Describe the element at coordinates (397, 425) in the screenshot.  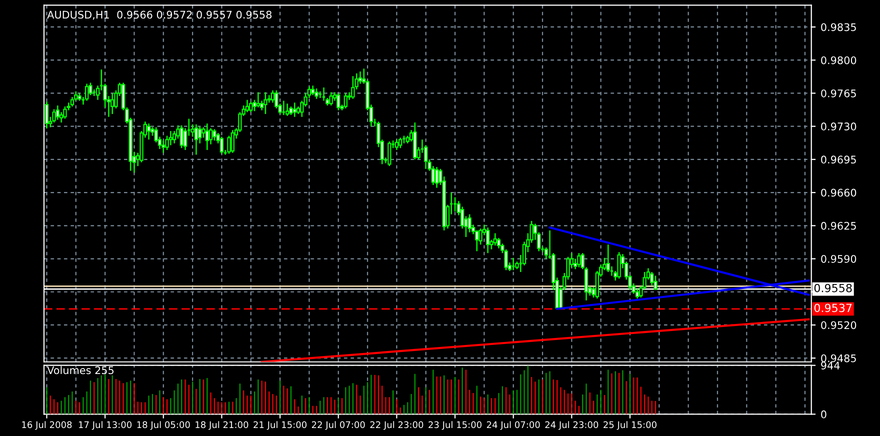
I see `x-tick-label: 22 Jul 23:00` at that location.